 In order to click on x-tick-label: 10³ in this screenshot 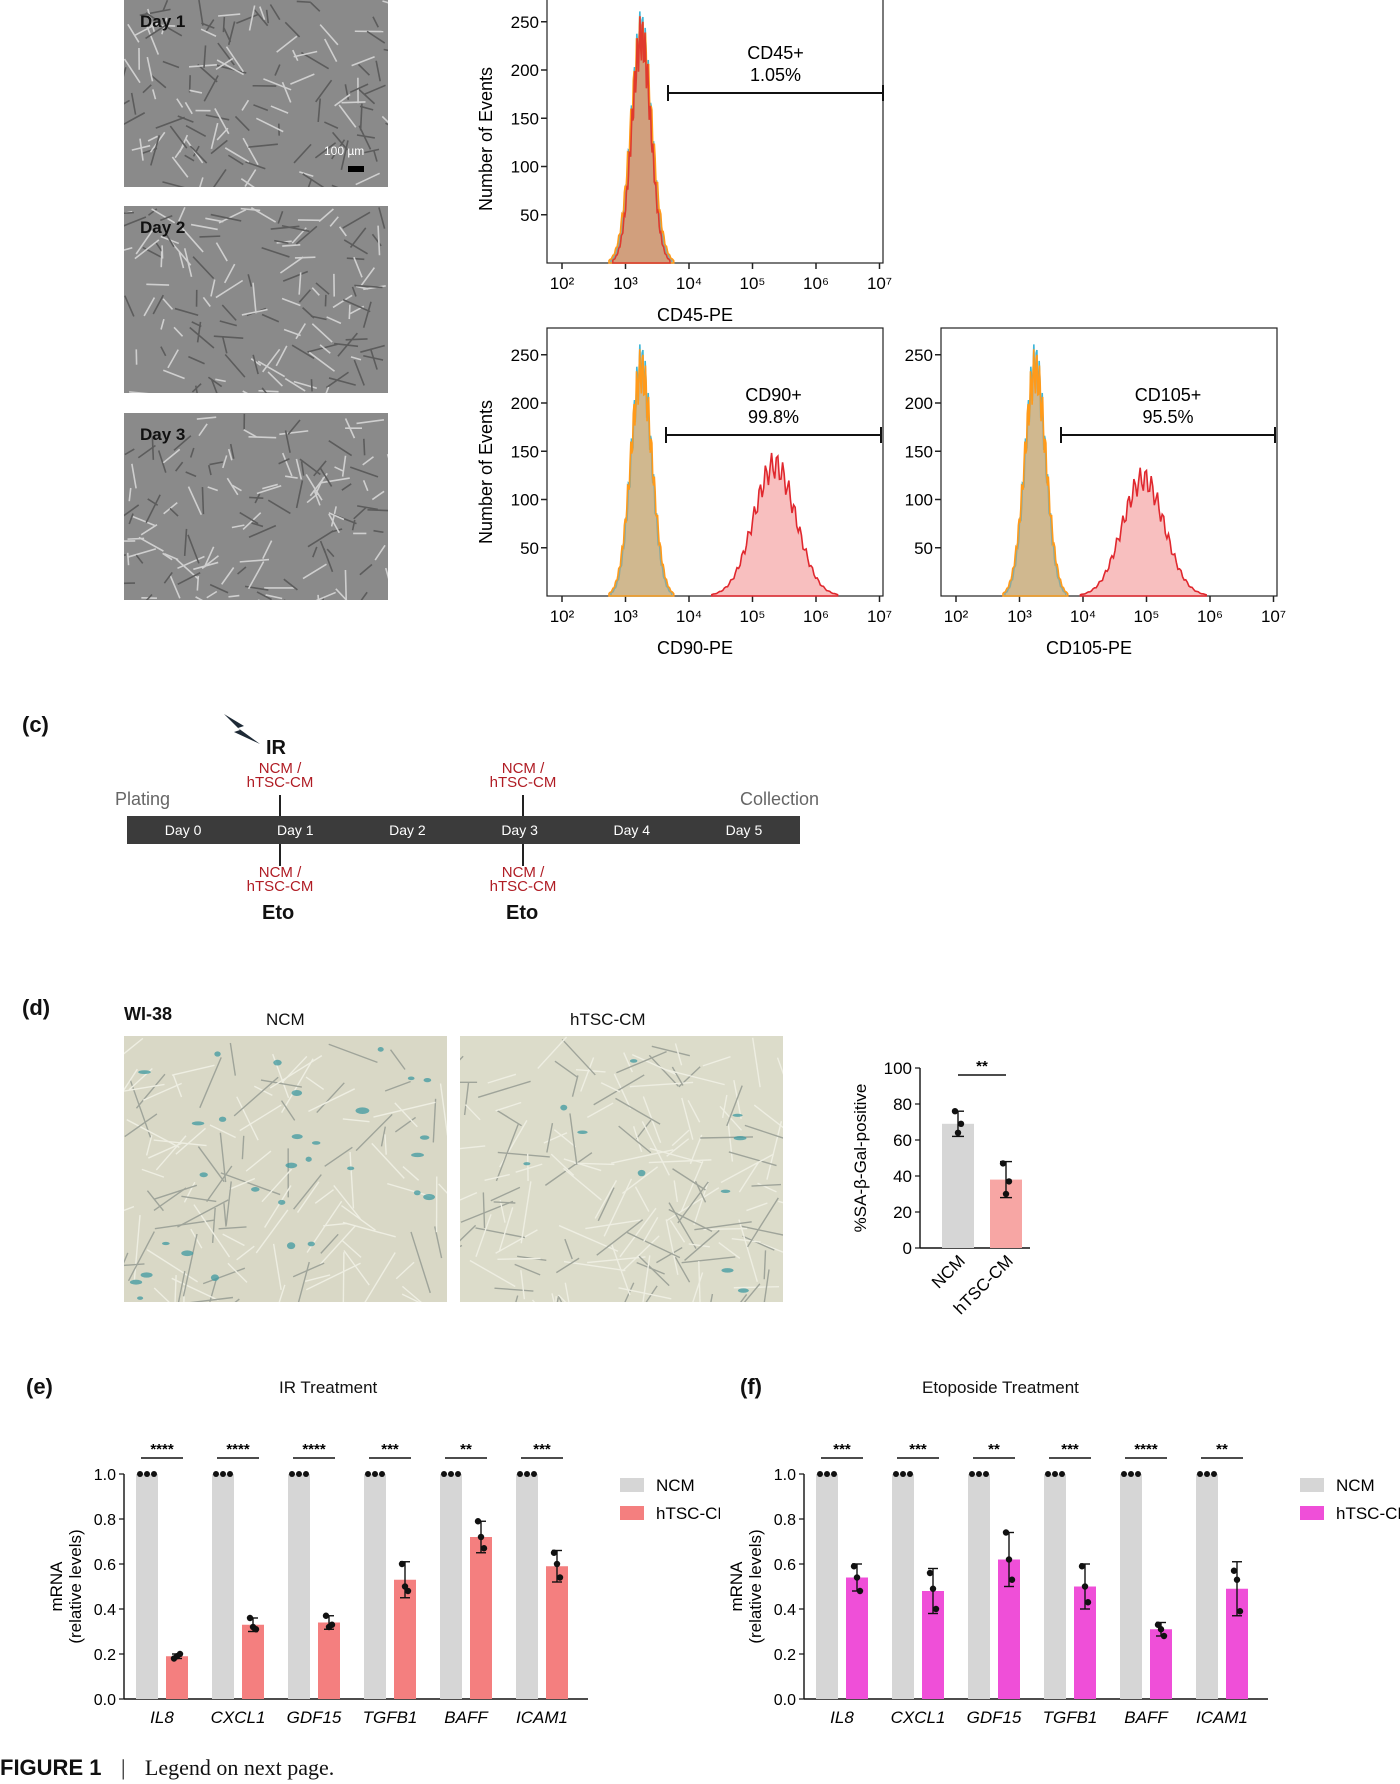, I will do `click(625, 283)`.